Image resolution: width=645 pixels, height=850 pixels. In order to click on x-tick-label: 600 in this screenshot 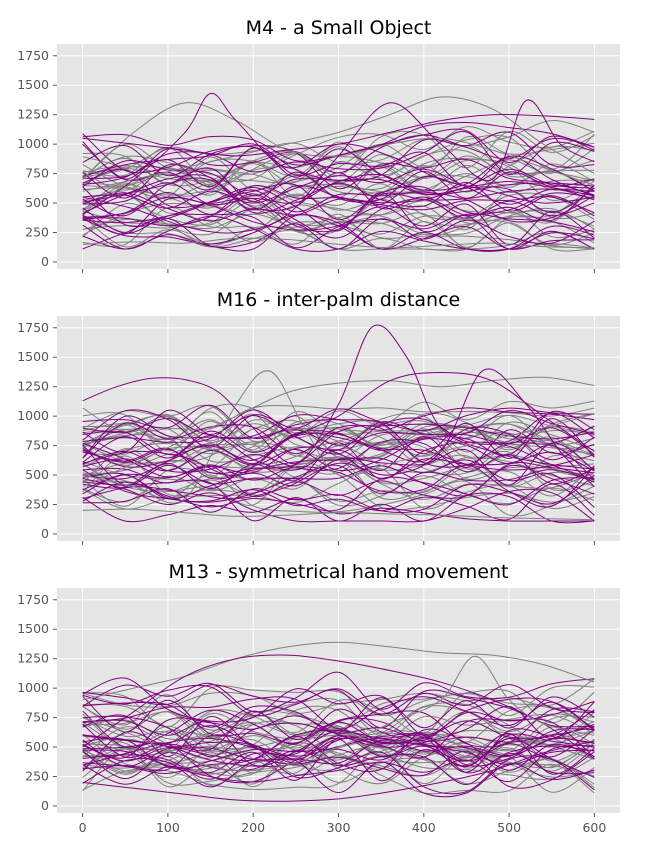, I will do `click(594, 827)`.